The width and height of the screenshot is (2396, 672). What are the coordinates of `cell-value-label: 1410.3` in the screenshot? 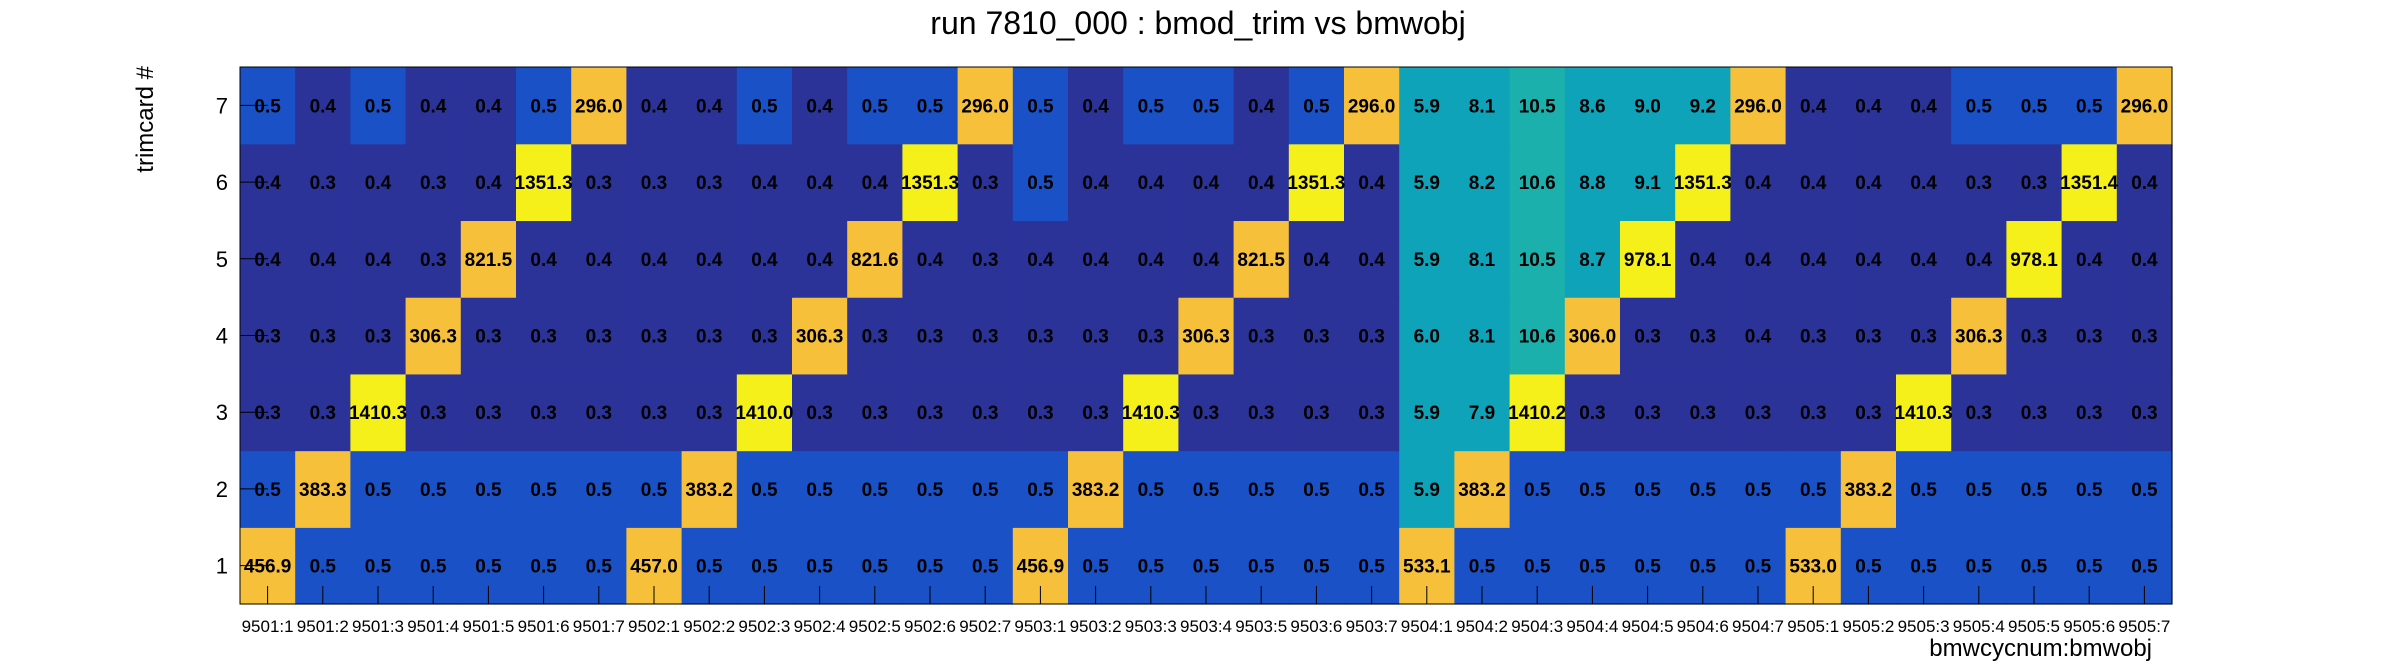 It's located at (378, 413).